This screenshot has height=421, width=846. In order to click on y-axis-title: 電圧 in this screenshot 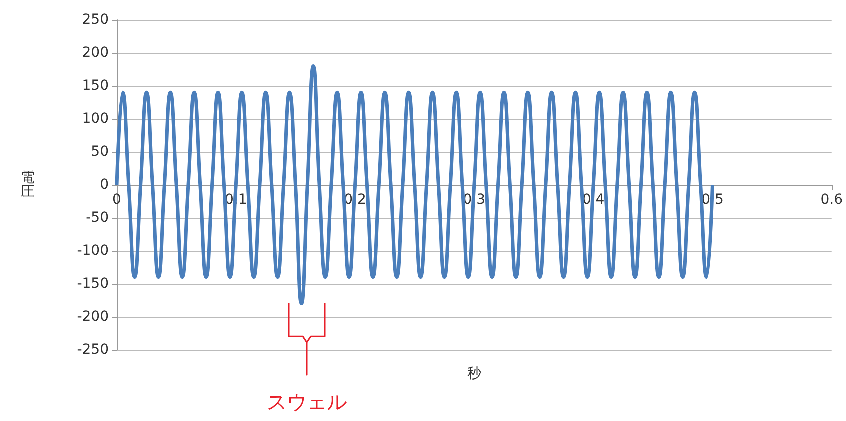, I will do `click(28, 185)`.